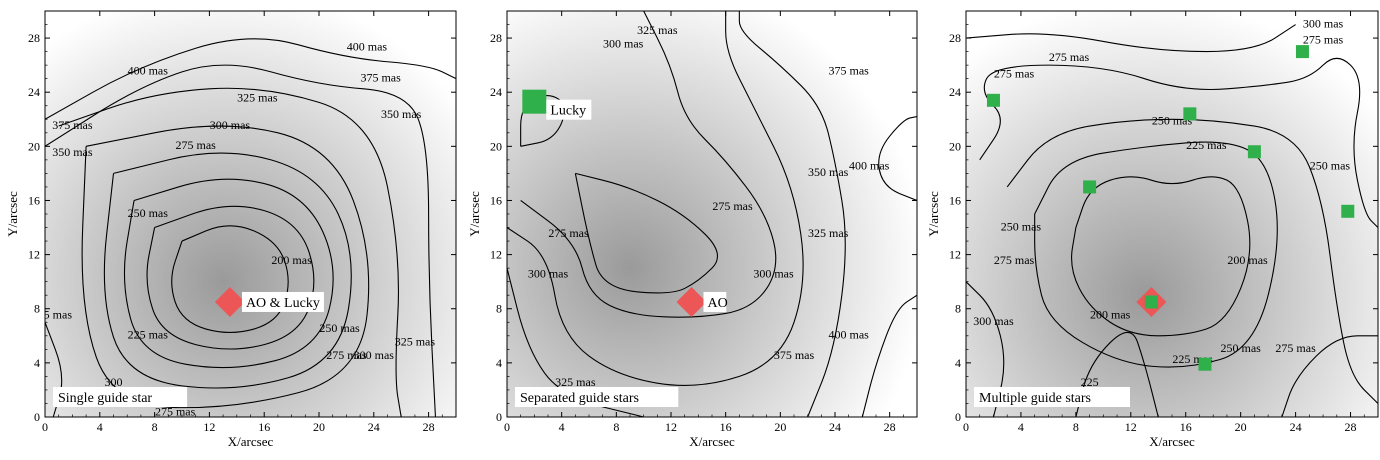 The image size is (1380, 460). What do you see at coordinates (105, 398) in the screenshot?
I see `panel-label: Single guide star` at bounding box center [105, 398].